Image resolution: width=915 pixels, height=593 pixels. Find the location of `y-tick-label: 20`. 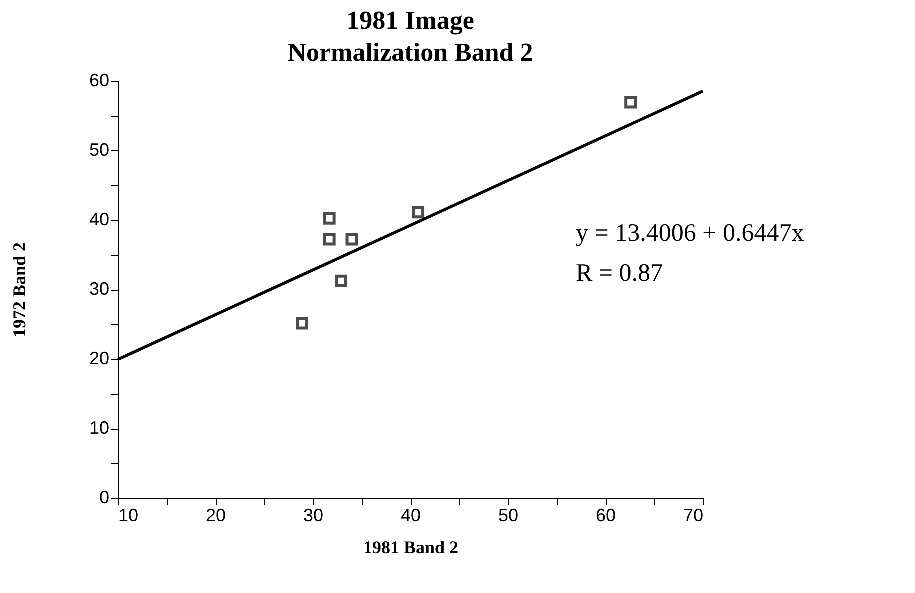

y-tick-label: 20 is located at coordinates (99, 358).